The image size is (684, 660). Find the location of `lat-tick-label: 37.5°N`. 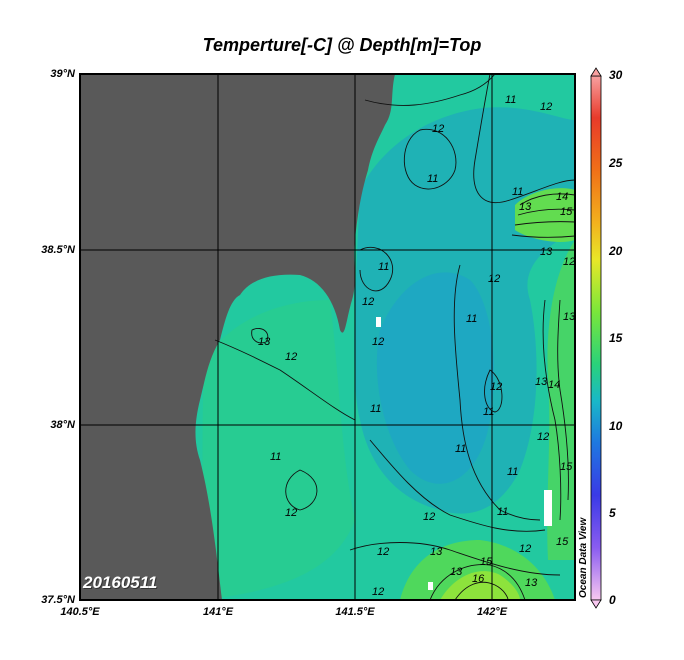

lat-tick-label: 37.5°N is located at coordinates (58, 600).